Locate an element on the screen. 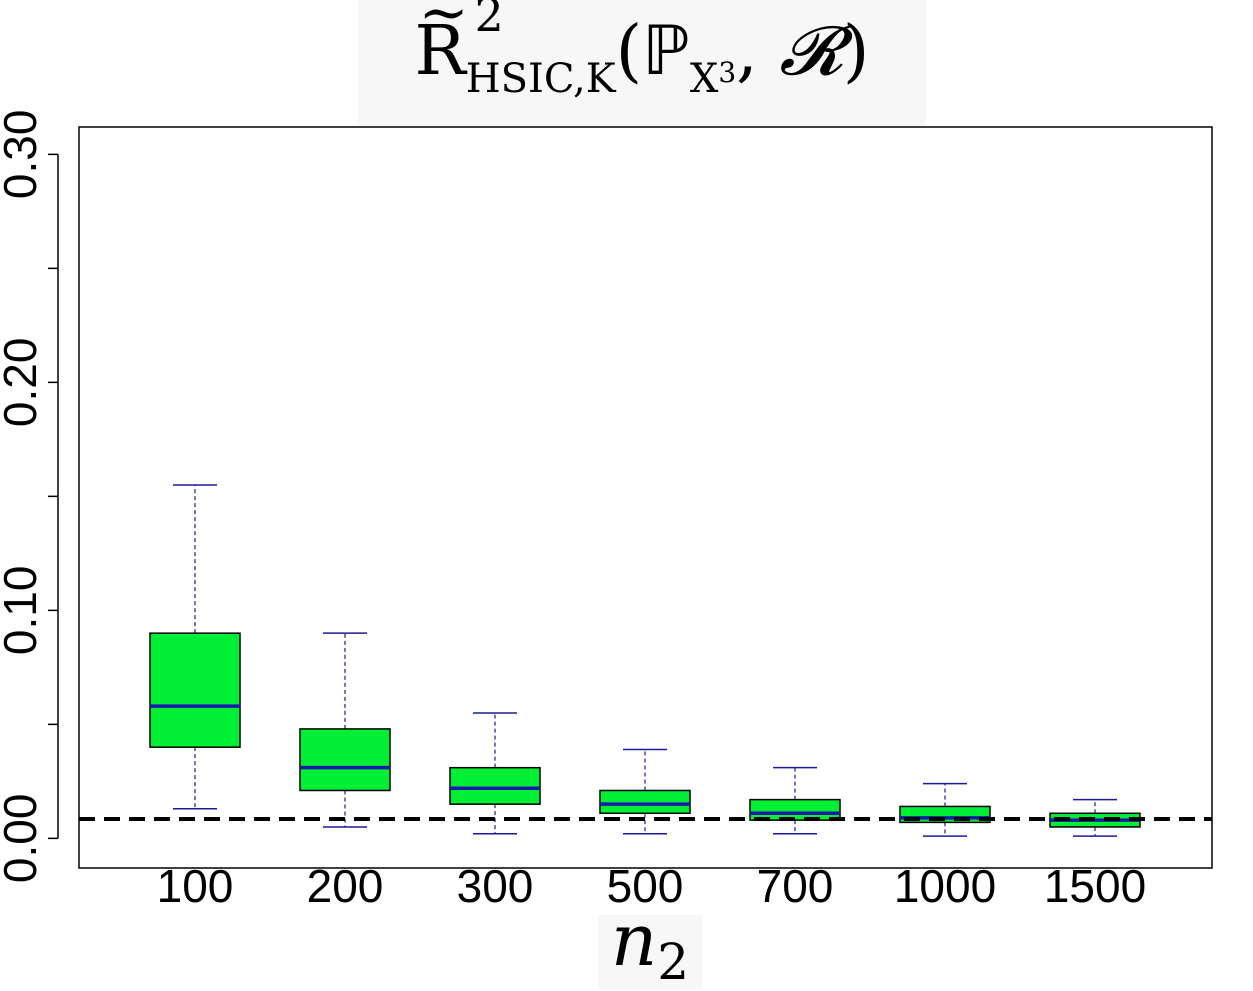 The image size is (1253, 991). y-tick-label: 0.20 is located at coordinates (23, 383).